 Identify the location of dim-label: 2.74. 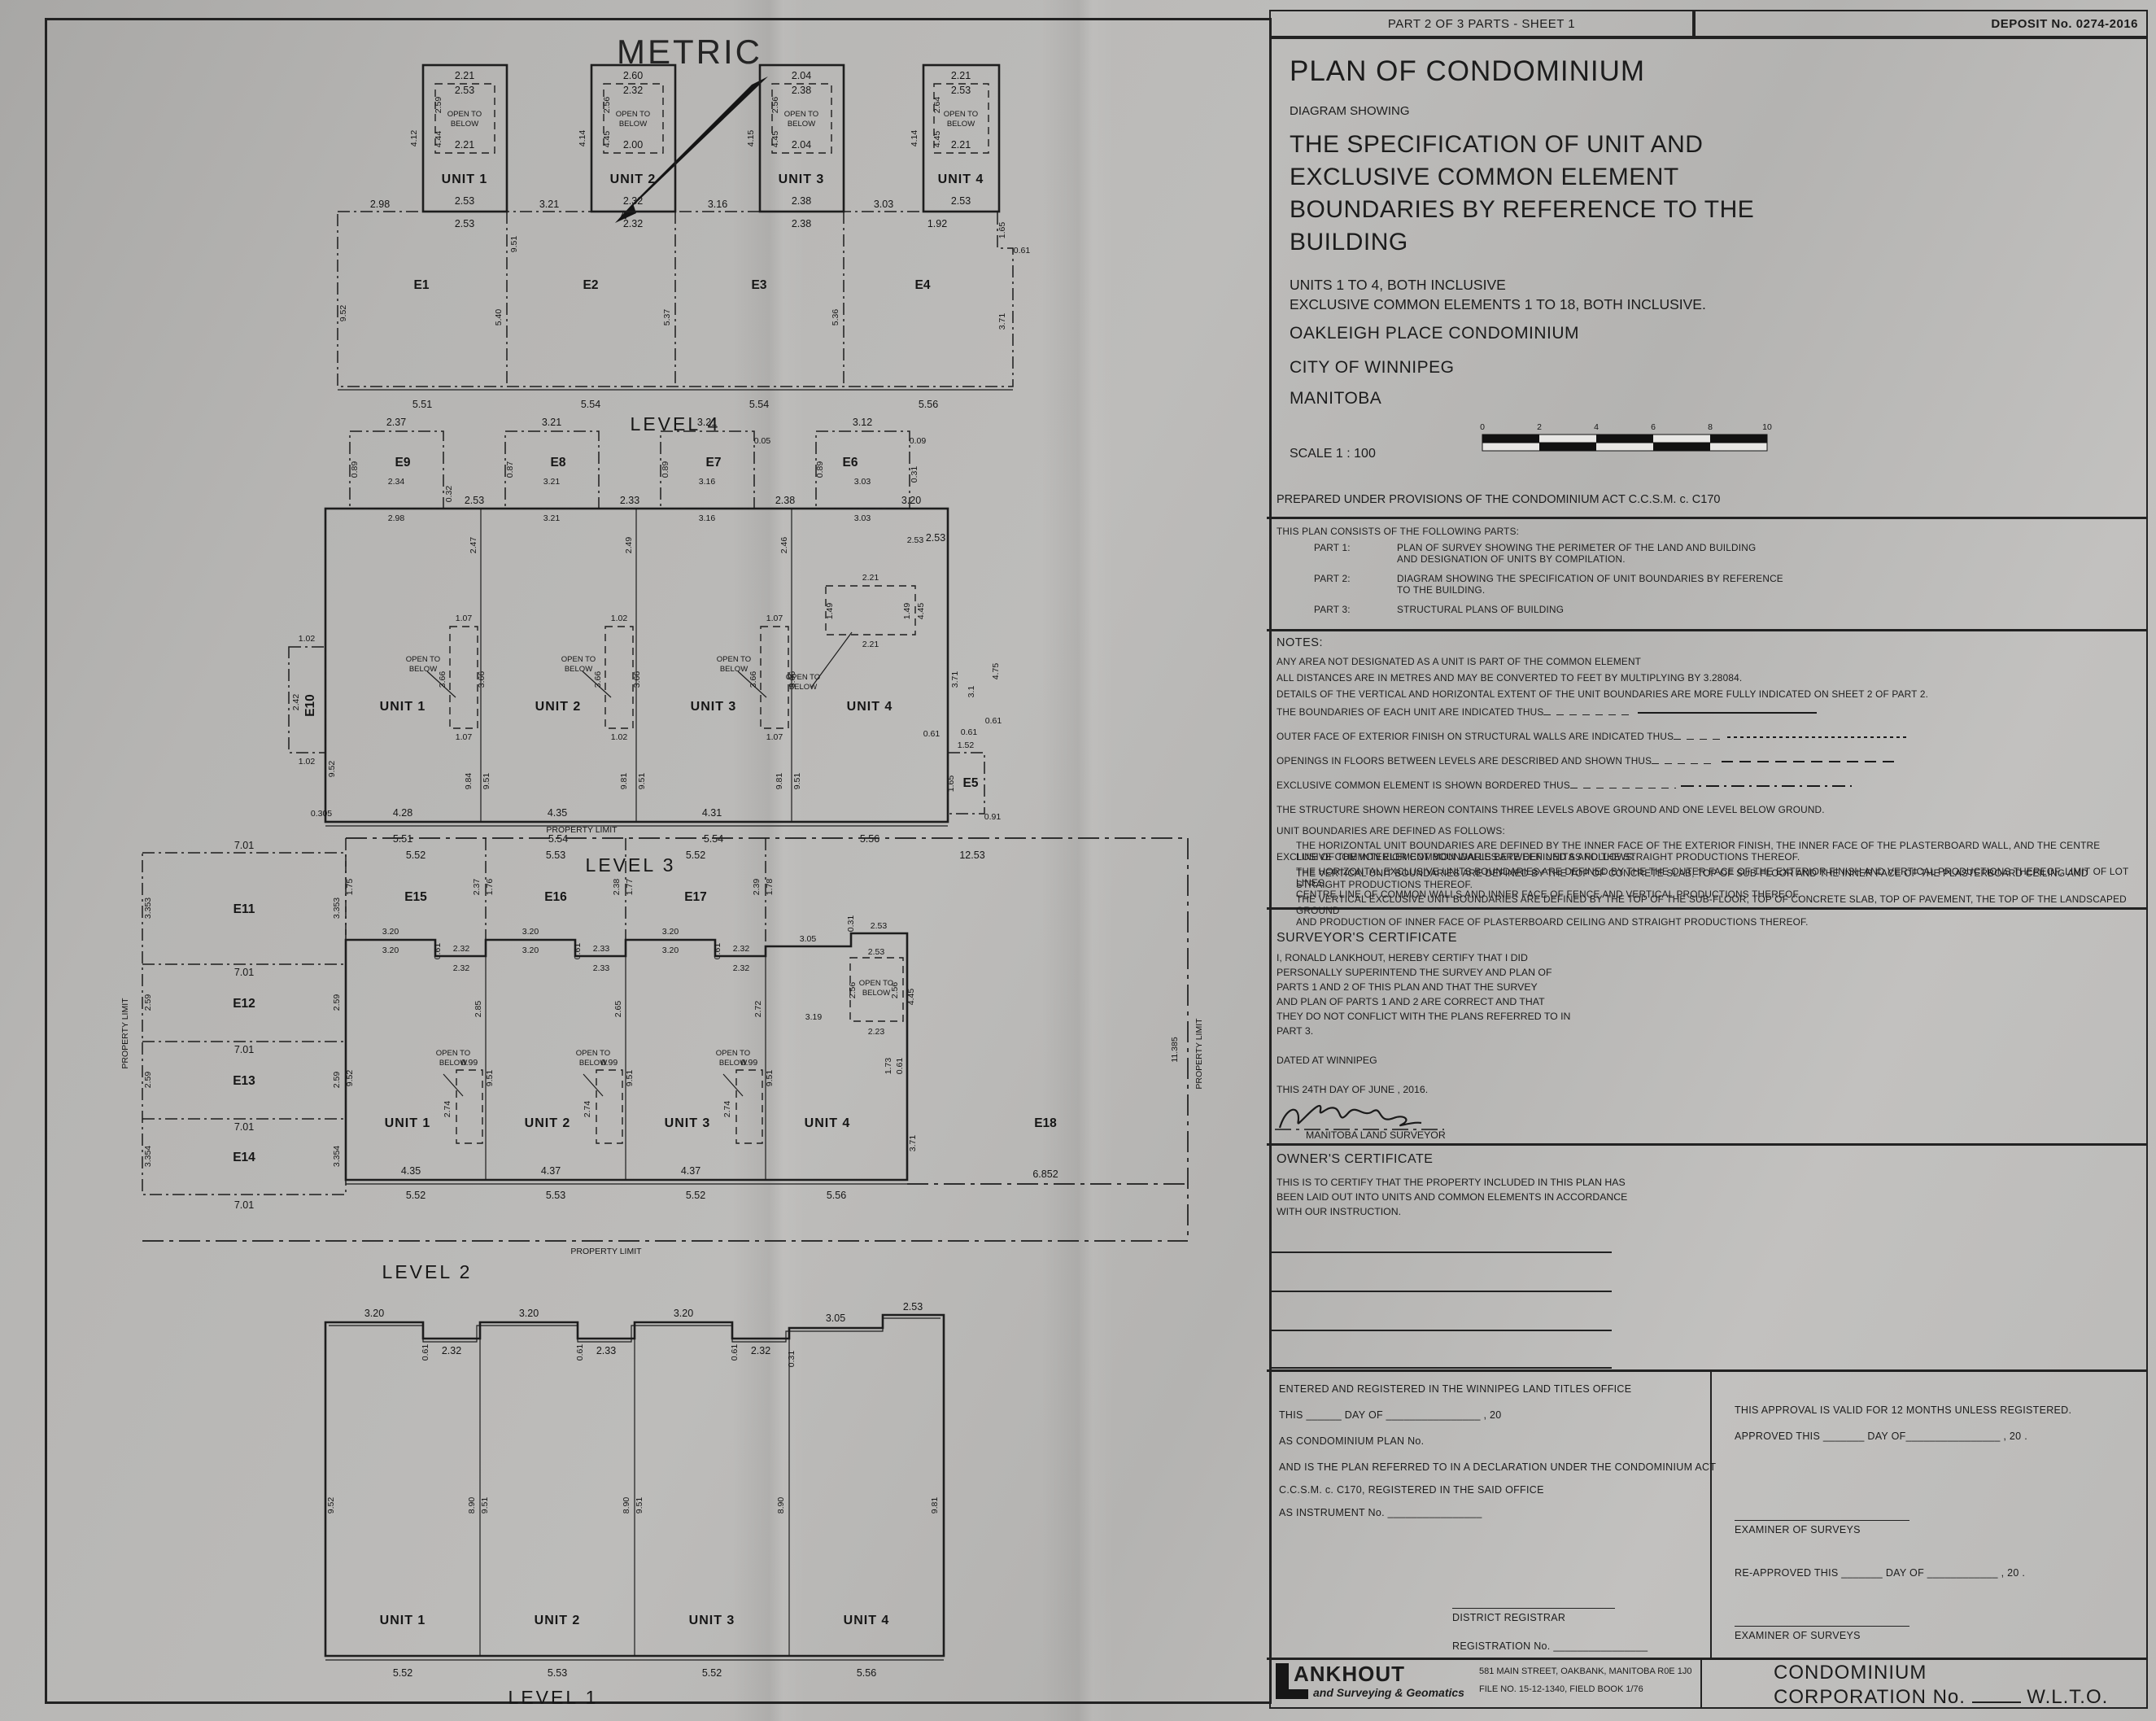
(587, 1109).